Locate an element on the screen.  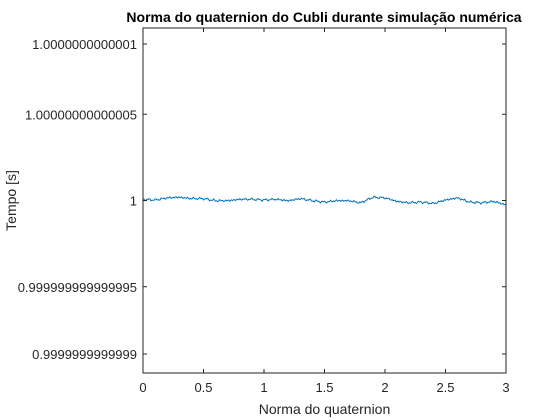
x-axis-label: Norma do quaternion is located at coordinates (325, 409).